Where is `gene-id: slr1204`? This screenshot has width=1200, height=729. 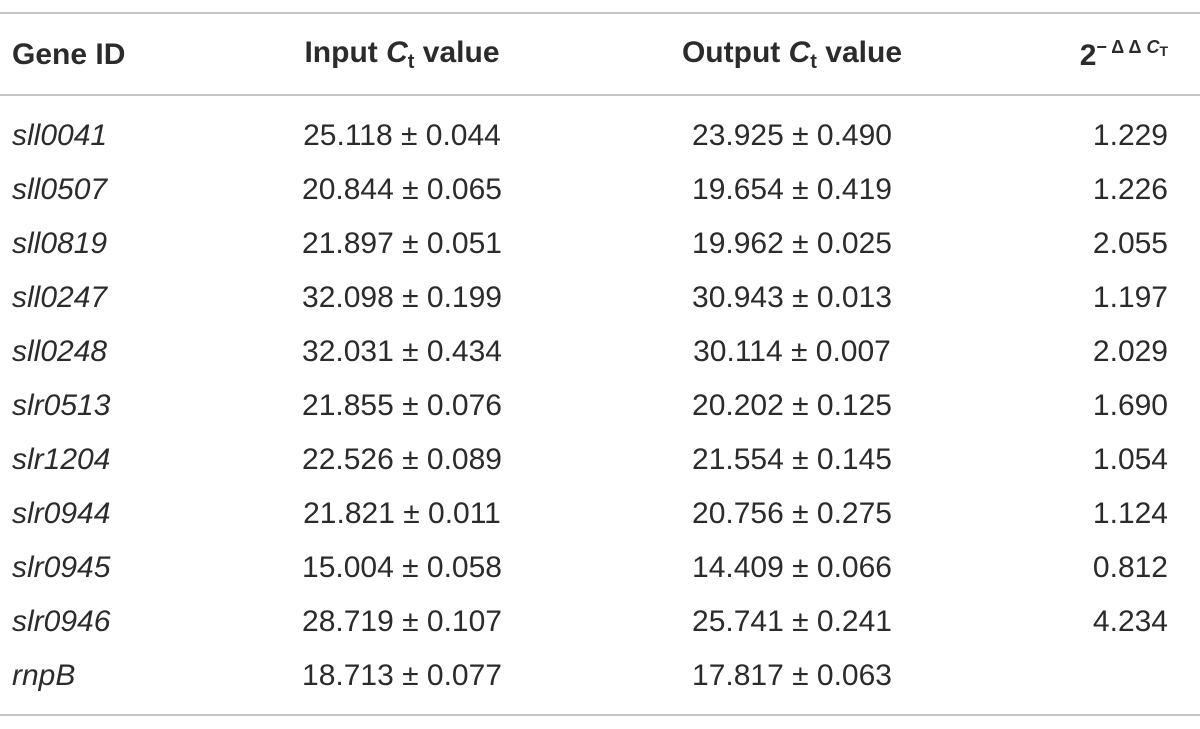 gene-id: slr1204 is located at coordinates (61, 459).